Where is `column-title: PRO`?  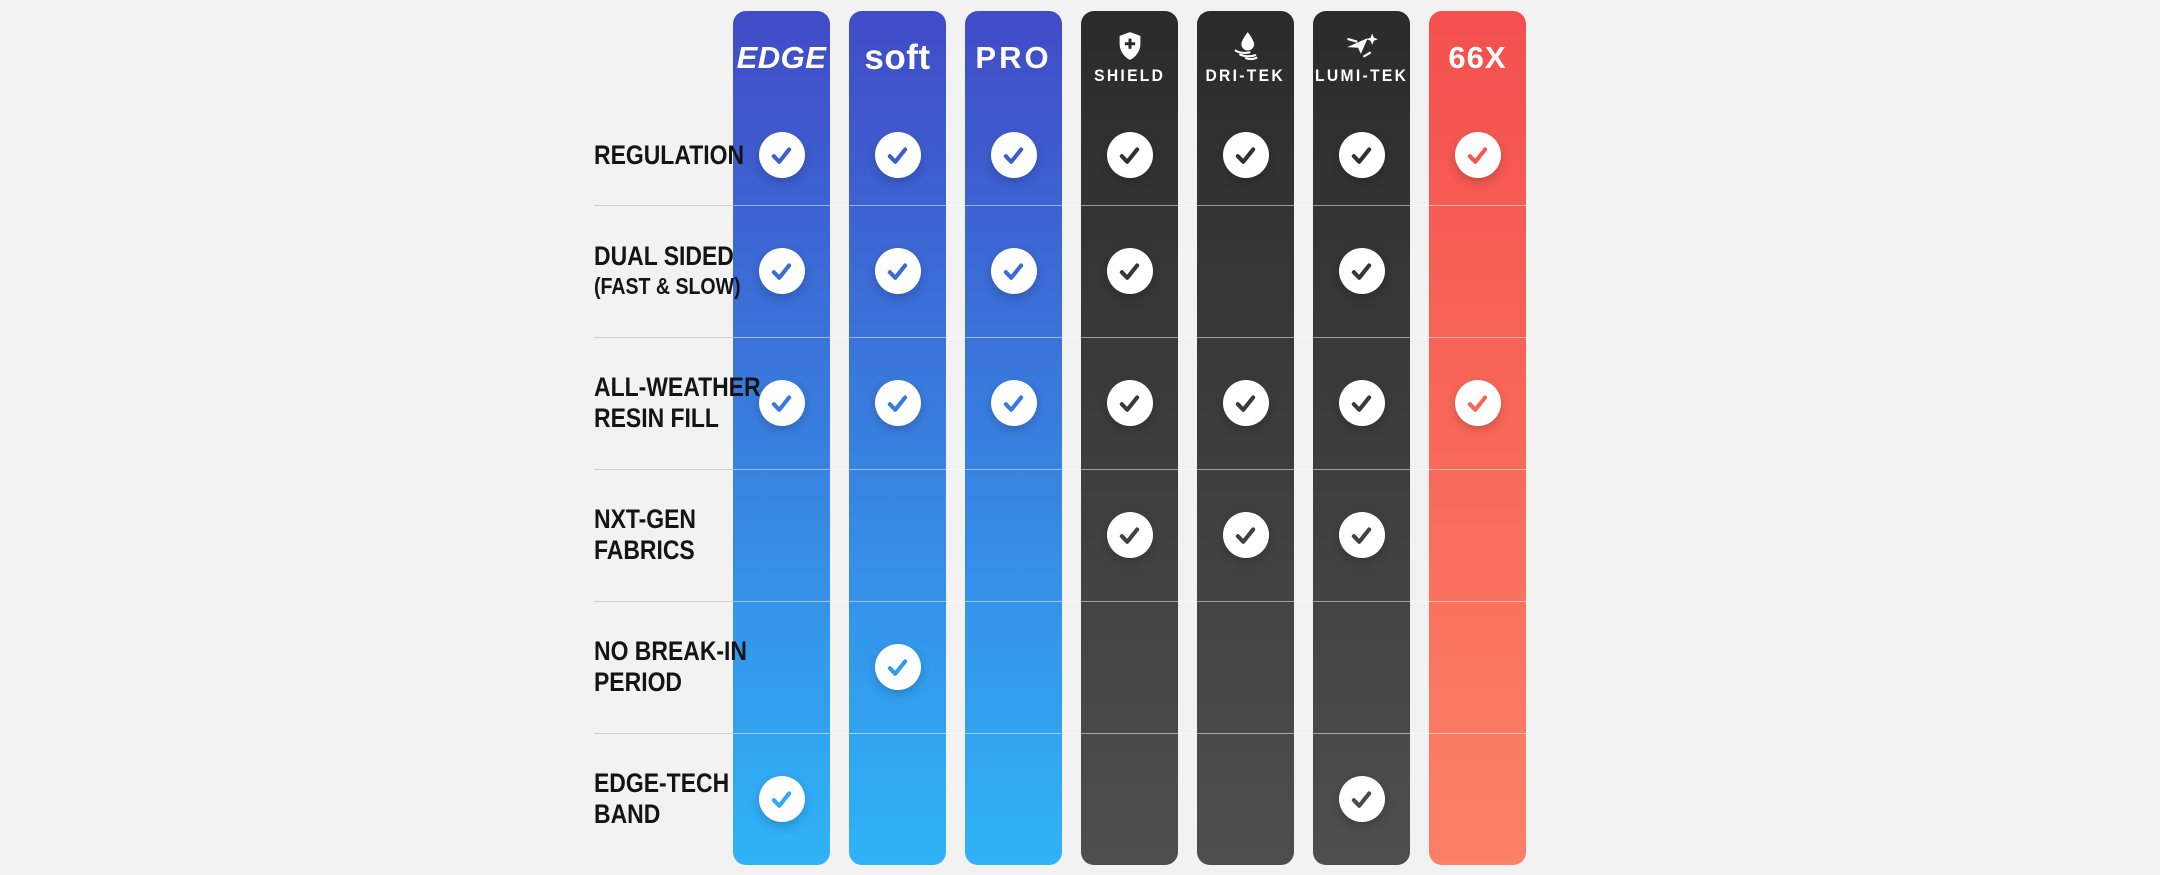
column-title: PRO is located at coordinates (1013, 57).